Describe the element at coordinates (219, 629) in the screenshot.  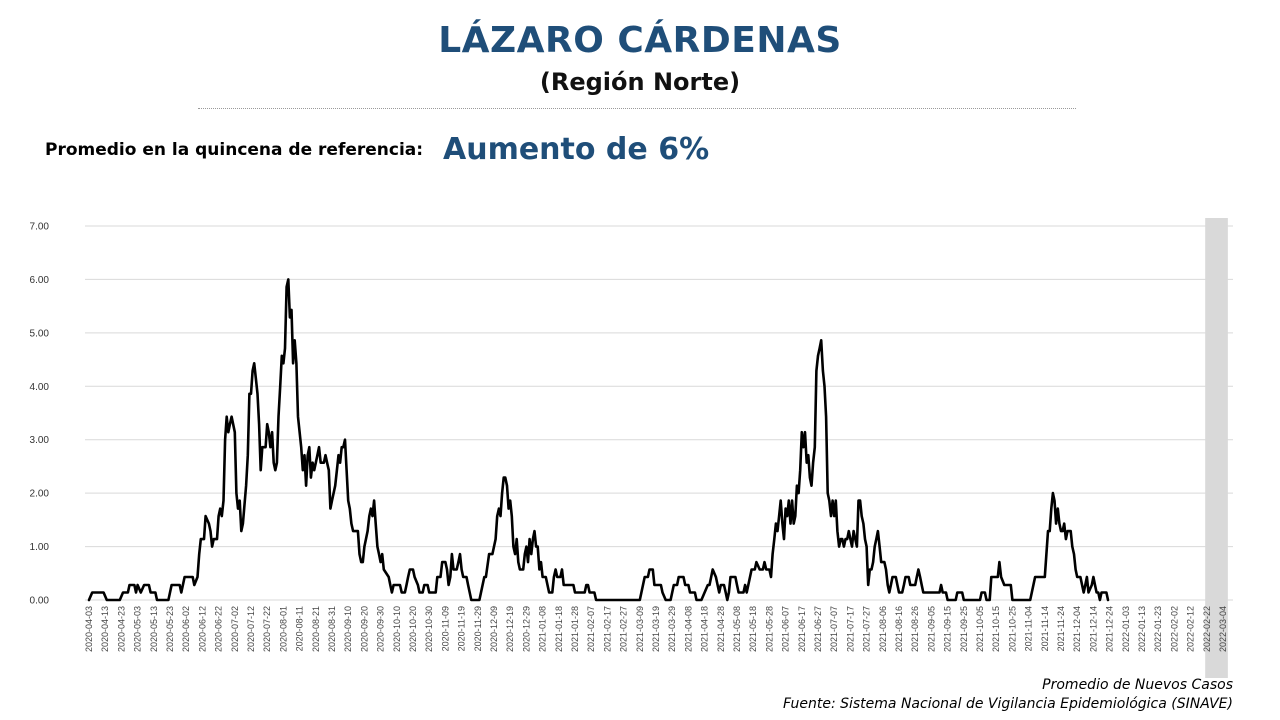
I see `x-tick-label: 2020-06-22` at that location.